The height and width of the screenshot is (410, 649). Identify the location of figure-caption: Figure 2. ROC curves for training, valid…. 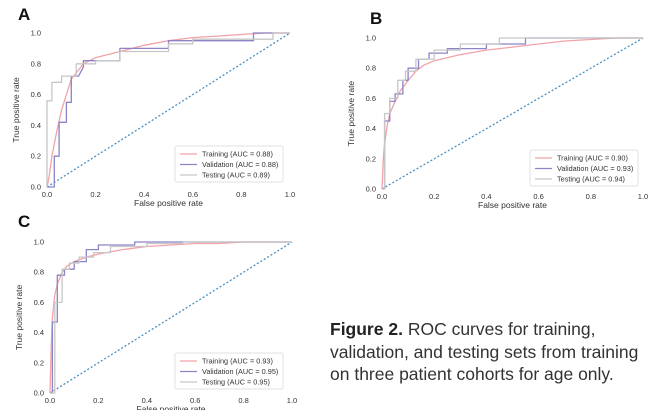
(489, 352).